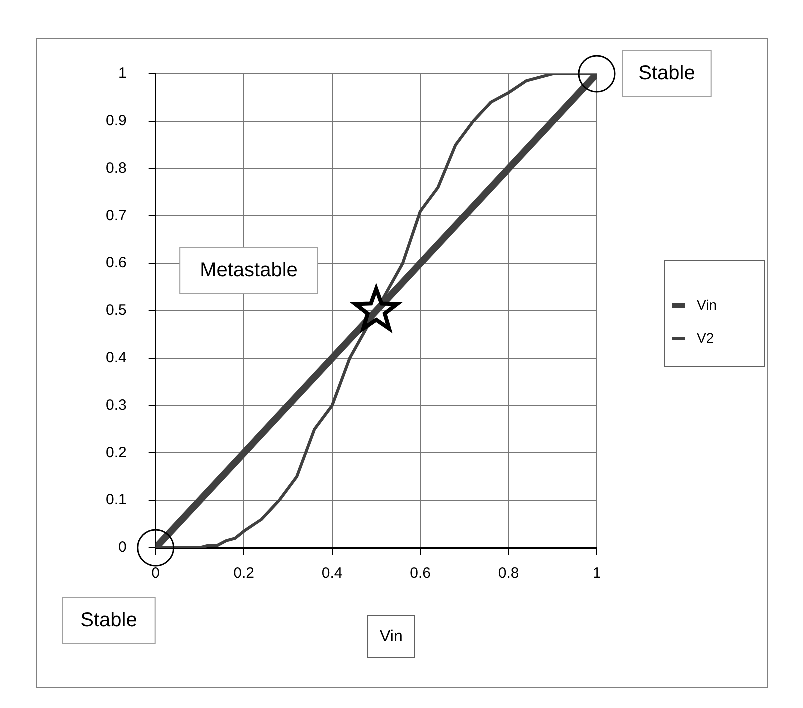 This screenshot has height=708, width=803. I want to click on x-tick-label: 0.6, so click(420, 573).